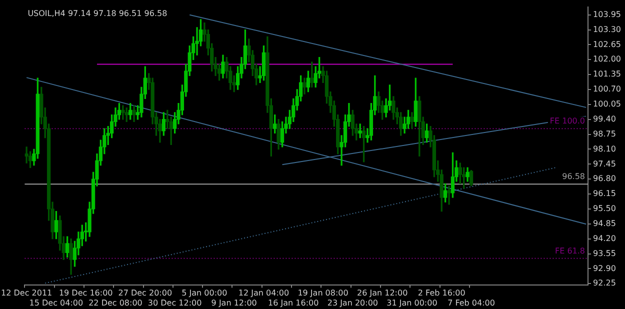 Image resolution: width=625 pixels, height=309 pixels. What do you see at coordinates (574, 177) in the screenshot?
I see `ref-line-label: 96.58` at bounding box center [574, 177].